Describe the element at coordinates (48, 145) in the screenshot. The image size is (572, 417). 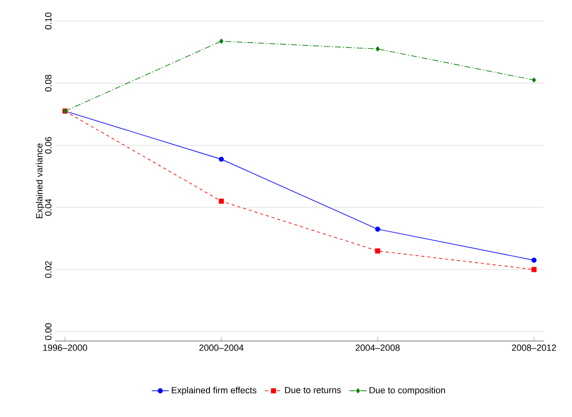
I see `y-tick-label: 0.06` at that location.